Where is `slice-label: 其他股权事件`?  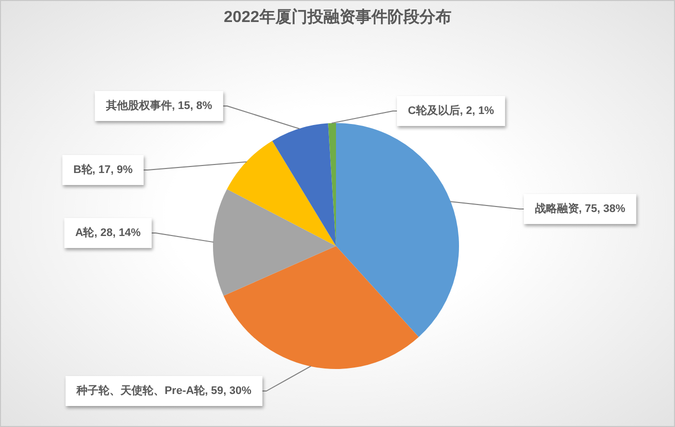
slice-label: 其他股权事件 is located at coordinates (138, 105).